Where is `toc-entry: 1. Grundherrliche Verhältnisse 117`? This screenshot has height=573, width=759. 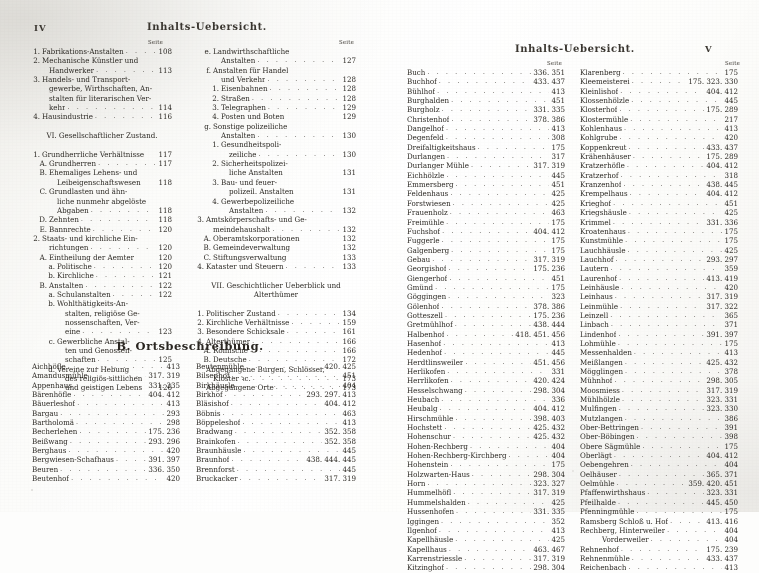
toc-entry: 1. Grundherrliche Verhältnisse 117 is located at coordinates (102, 154).